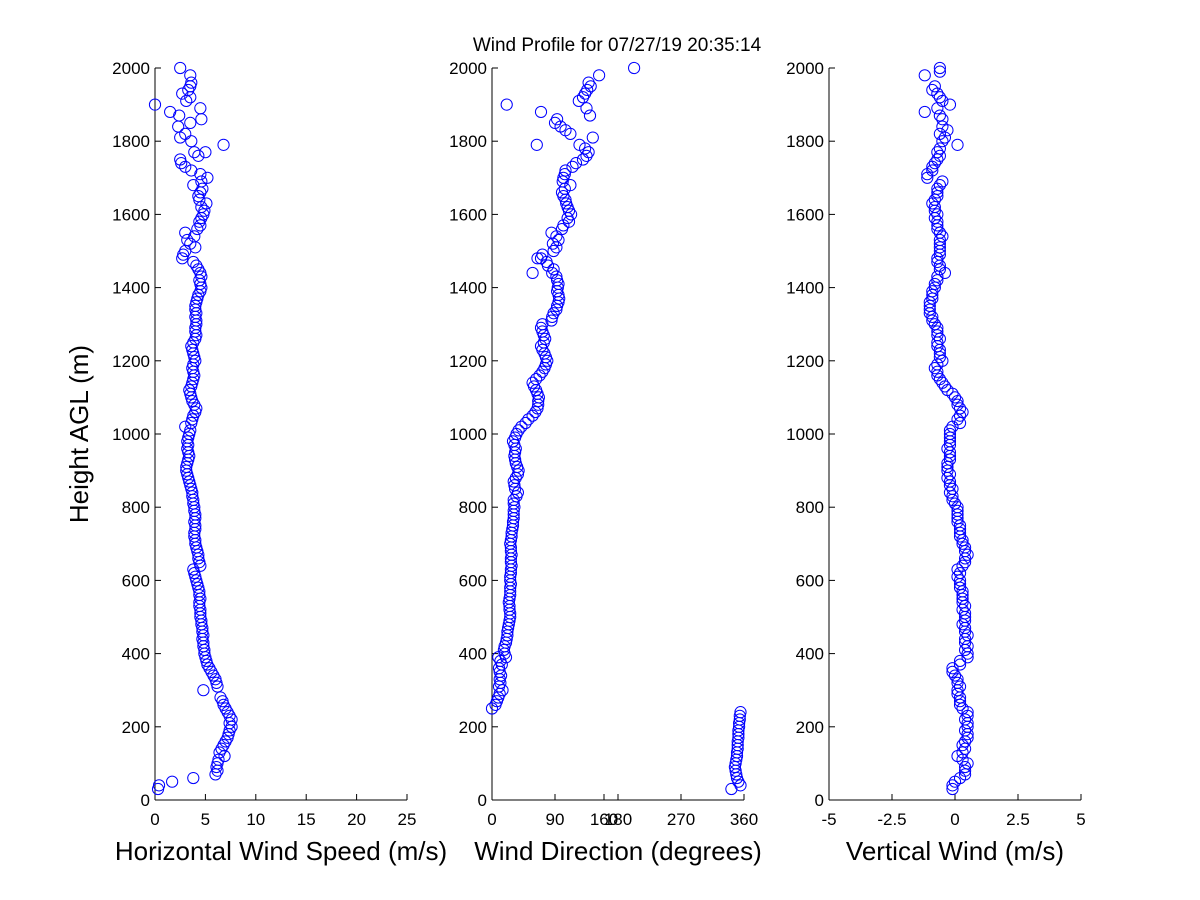  Describe the element at coordinates (356, 819) in the screenshot. I see `x-tick-label: 20` at that location.